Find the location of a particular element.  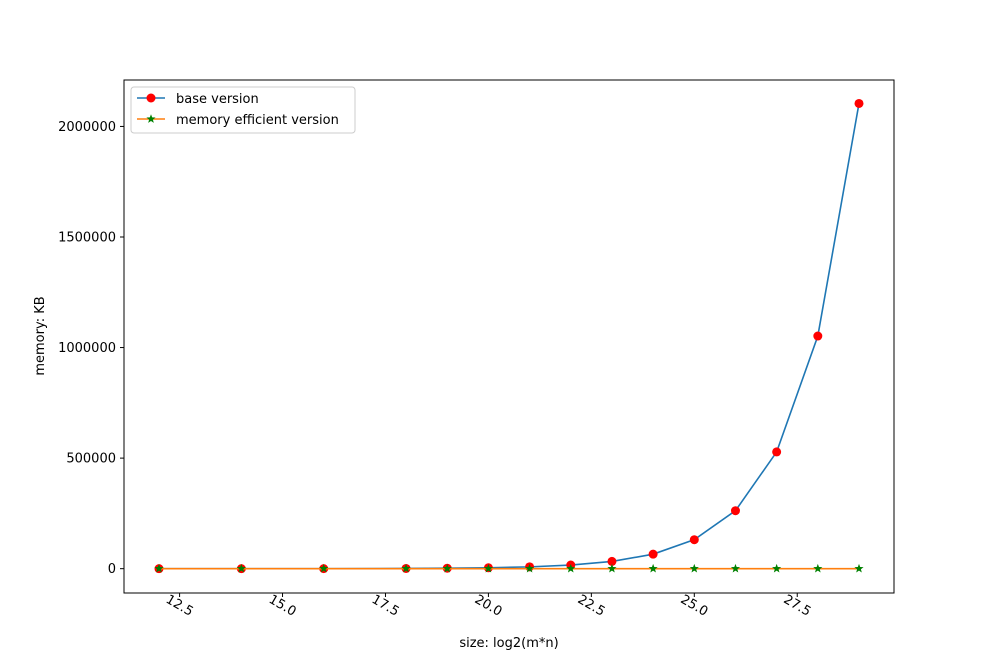

y-tick-label: 2000000 is located at coordinates (87, 127).